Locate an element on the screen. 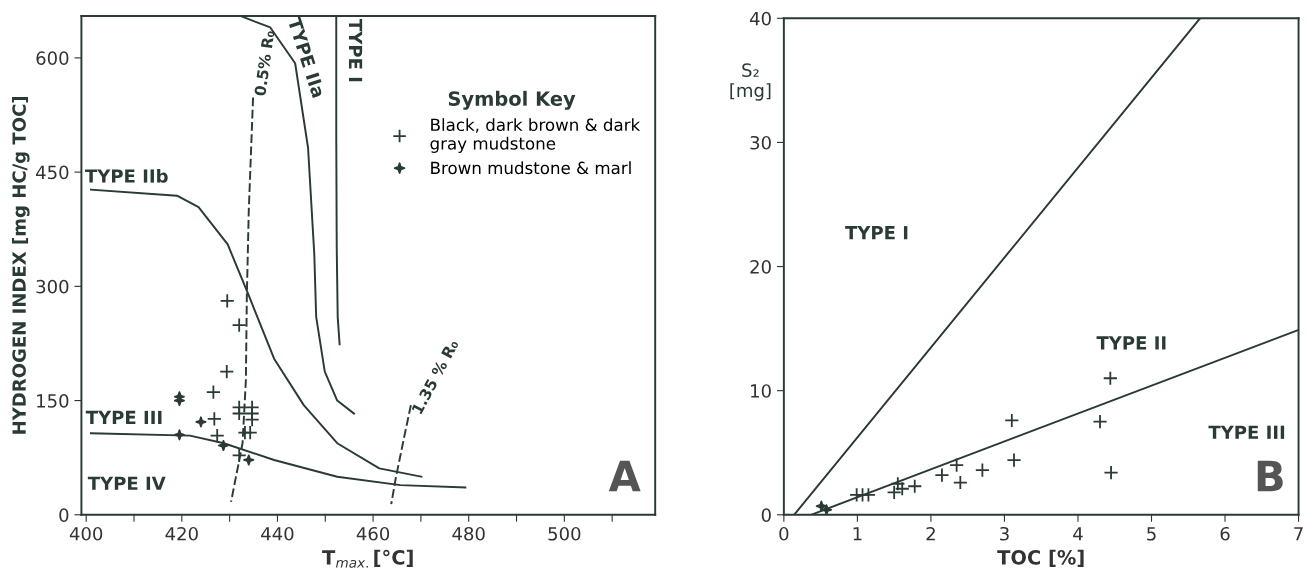 Image resolution: width=1313 pixels, height=572 pixels. y-axis-title: S₂ [mg] is located at coordinates (750, 82).